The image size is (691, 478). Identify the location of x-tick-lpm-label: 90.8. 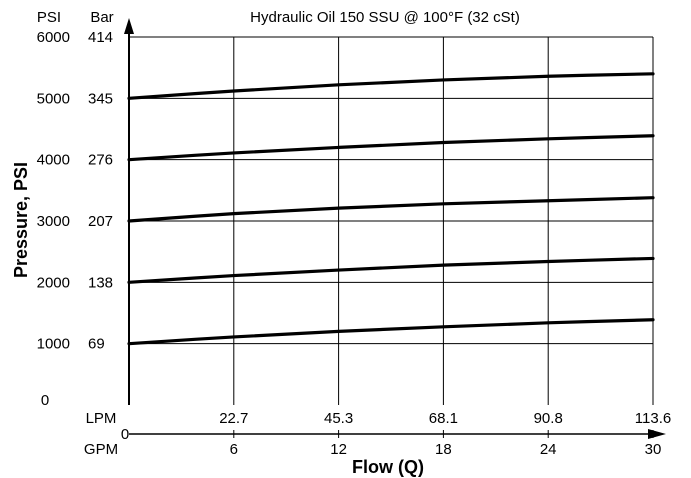
(548, 418).